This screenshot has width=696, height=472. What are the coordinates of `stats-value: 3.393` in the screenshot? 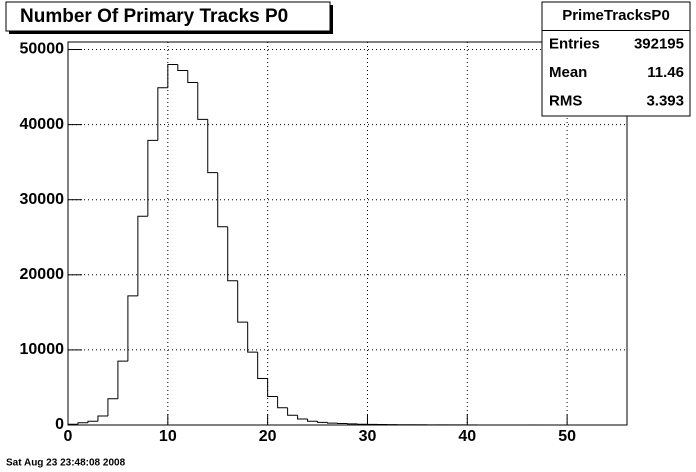 It's located at (665, 101).